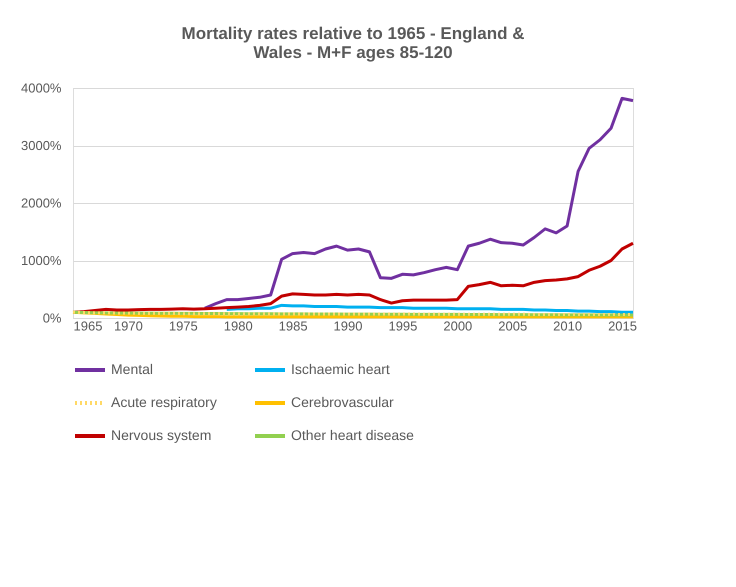 This screenshot has width=736, height=587. What do you see at coordinates (403, 326) in the screenshot?
I see `x-tick-label: 1995` at bounding box center [403, 326].